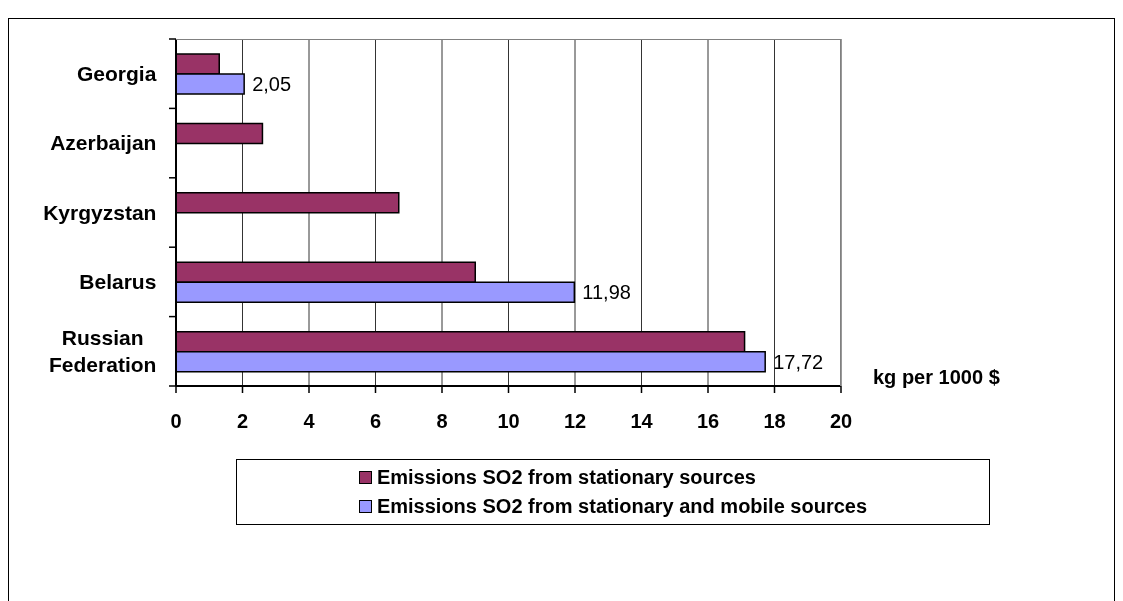  What do you see at coordinates (442, 421) in the screenshot?
I see `x-tick-label: 8` at bounding box center [442, 421].